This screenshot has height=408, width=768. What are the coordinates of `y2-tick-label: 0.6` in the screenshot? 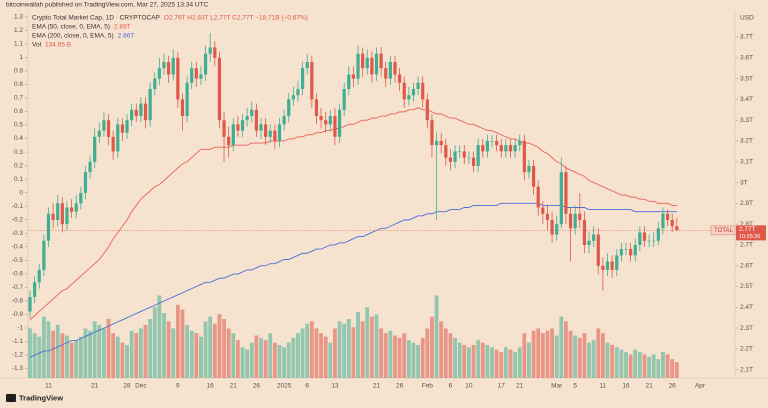 It's located at (18, 111).